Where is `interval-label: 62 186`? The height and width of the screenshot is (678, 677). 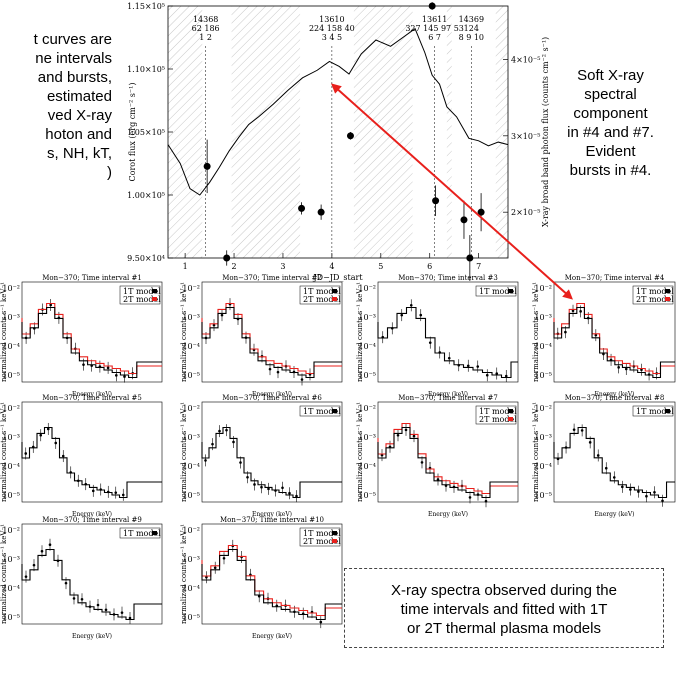
interval-label: 62 186 is located at coordinates (206, 28).